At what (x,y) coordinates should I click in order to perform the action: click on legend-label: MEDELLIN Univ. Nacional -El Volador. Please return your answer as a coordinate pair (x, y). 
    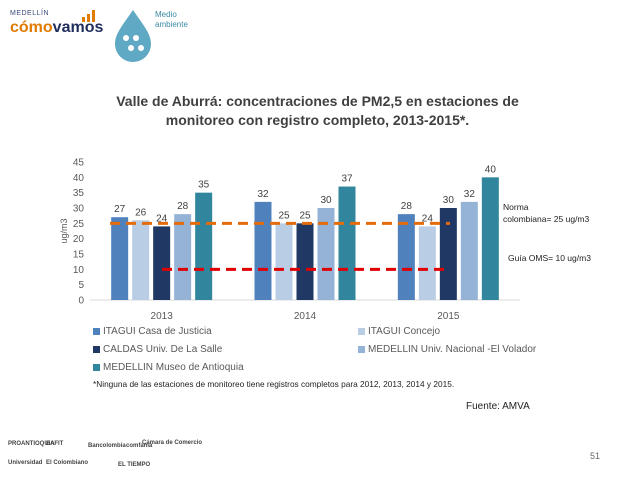
    Looking at the image, I should click on (452, 349).